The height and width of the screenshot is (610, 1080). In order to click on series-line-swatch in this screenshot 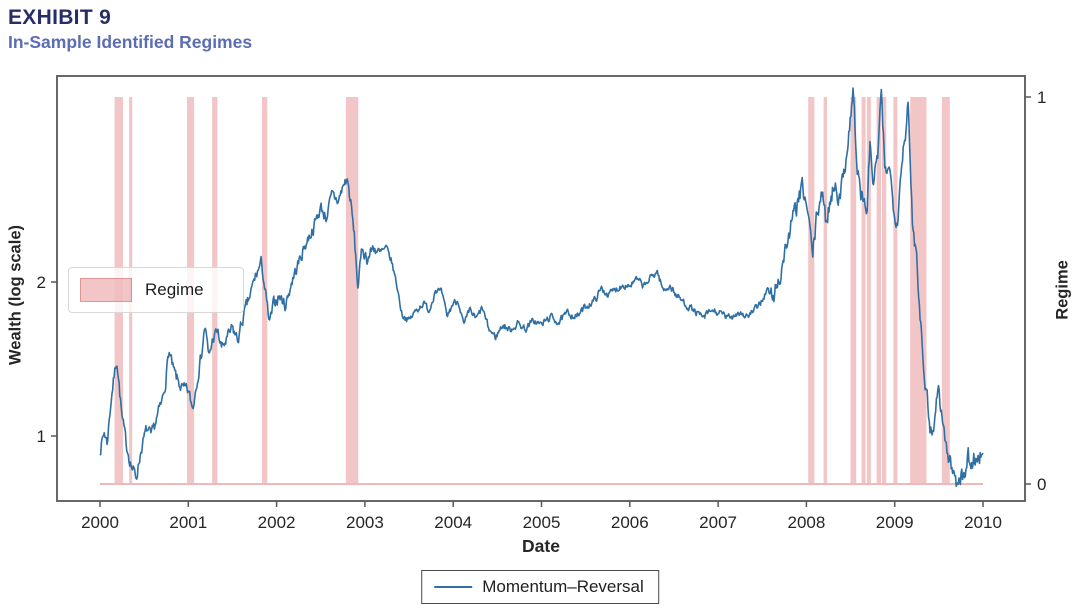, I will do `click(453, 587)`.